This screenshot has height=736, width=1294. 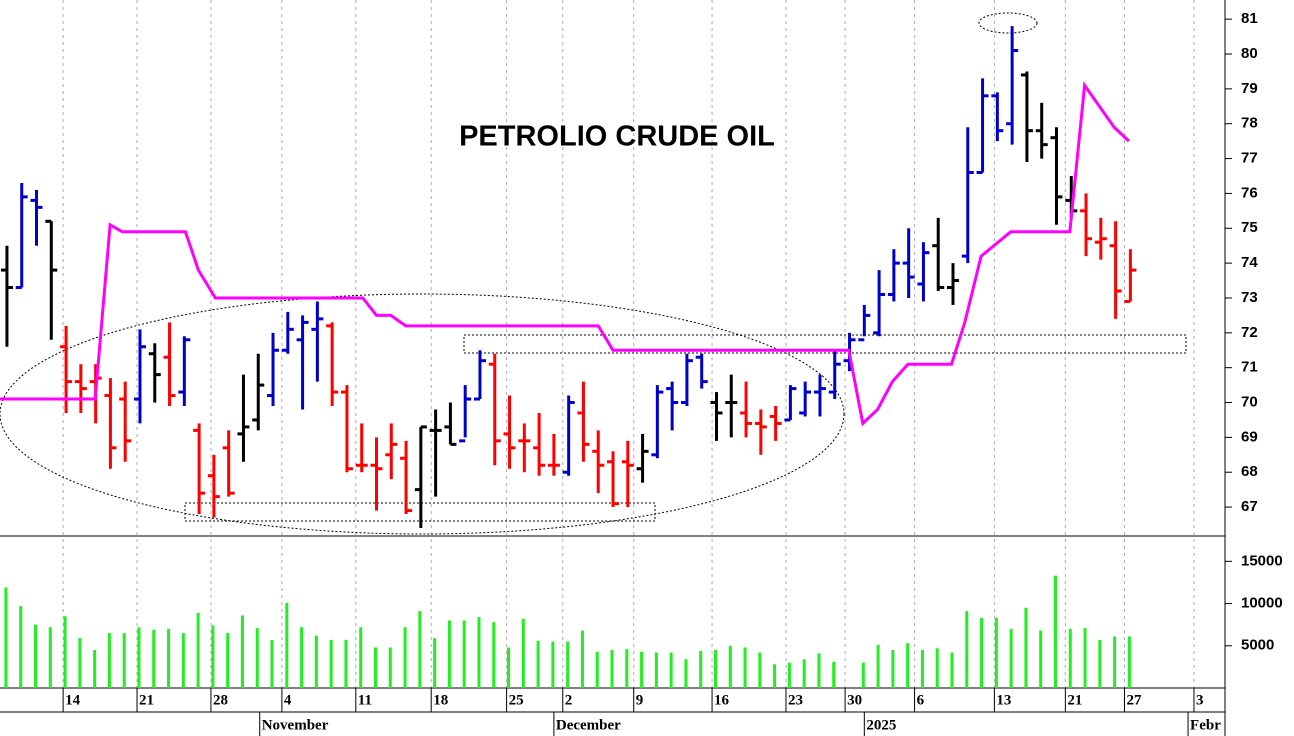 What do you see at coordinates (640, 700) in the screenshot?
I see `x-tick-label: 9` at bounding box center [640, 700].